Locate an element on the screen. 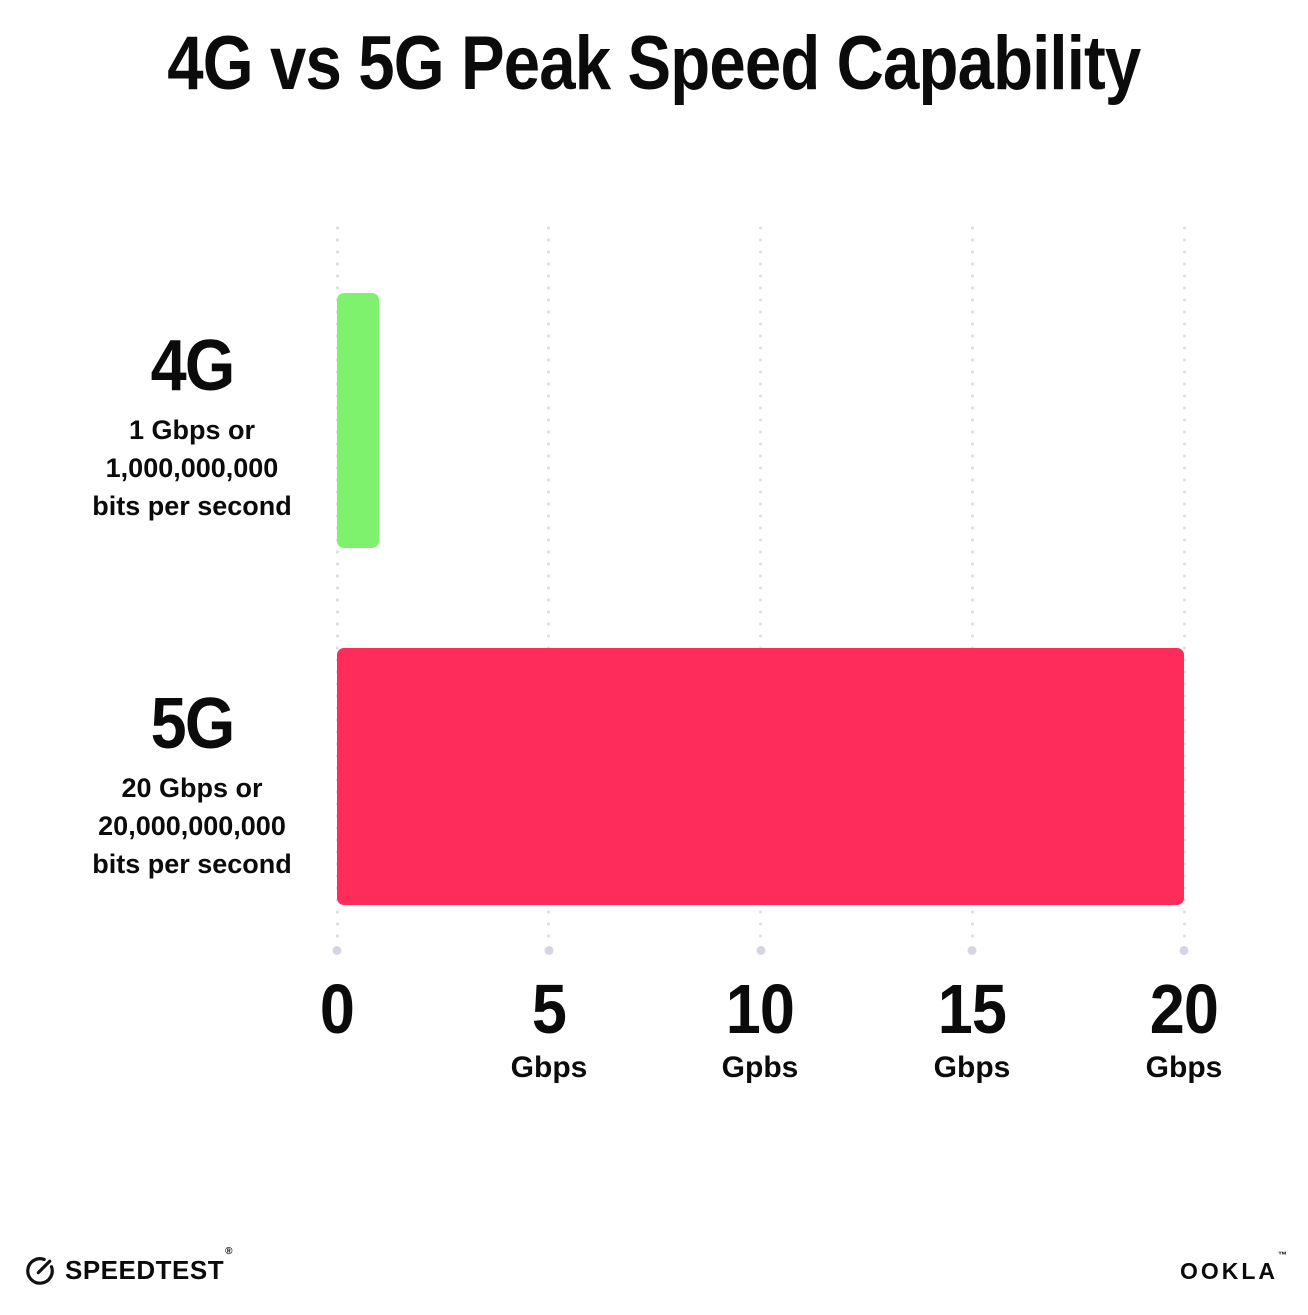 The image size is (1308, 1315). x-tick-20: 20 Gbps is located at coordinates (1184, 1028).